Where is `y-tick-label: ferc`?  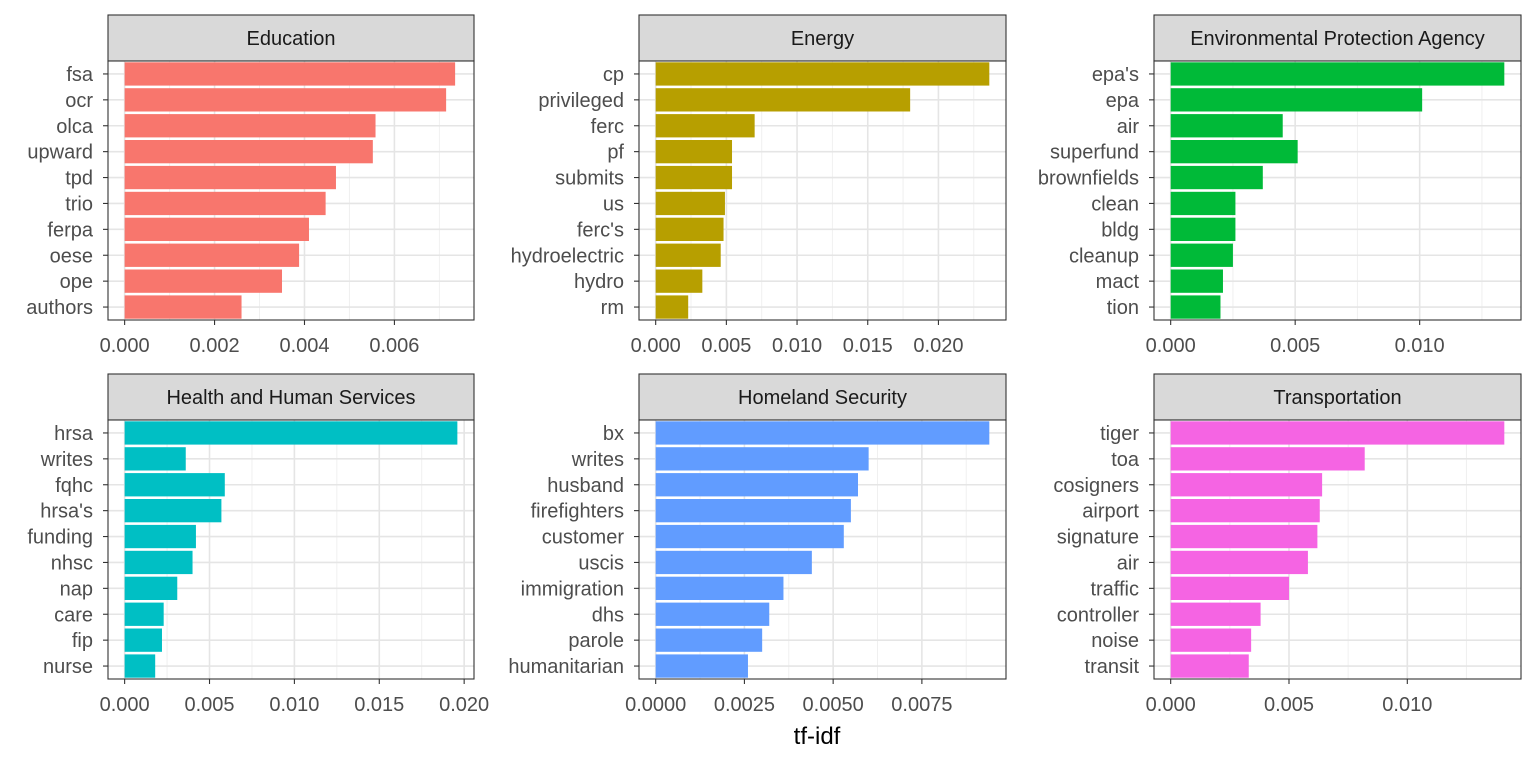
y-tick-label: ferc is located at coordinates (607, 127).